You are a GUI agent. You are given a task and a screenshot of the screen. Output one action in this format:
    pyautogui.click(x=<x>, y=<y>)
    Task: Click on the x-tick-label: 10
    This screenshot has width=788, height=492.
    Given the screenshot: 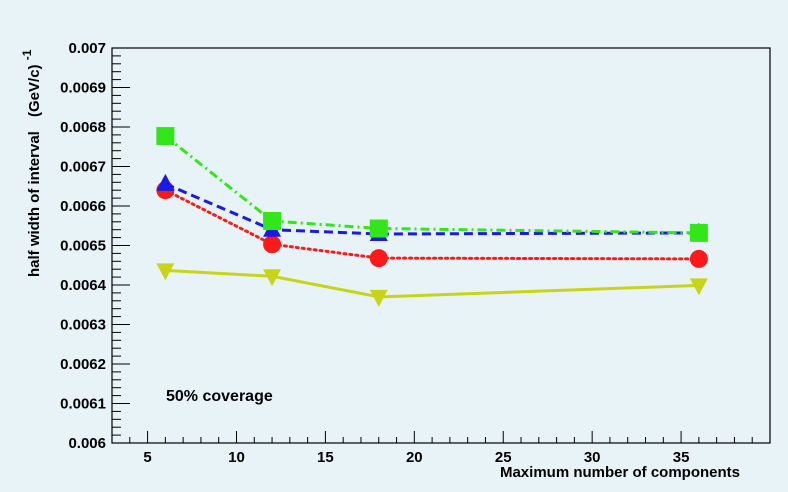 What is the action you would take?
    pyautogui.click(x=236, y=457)
    